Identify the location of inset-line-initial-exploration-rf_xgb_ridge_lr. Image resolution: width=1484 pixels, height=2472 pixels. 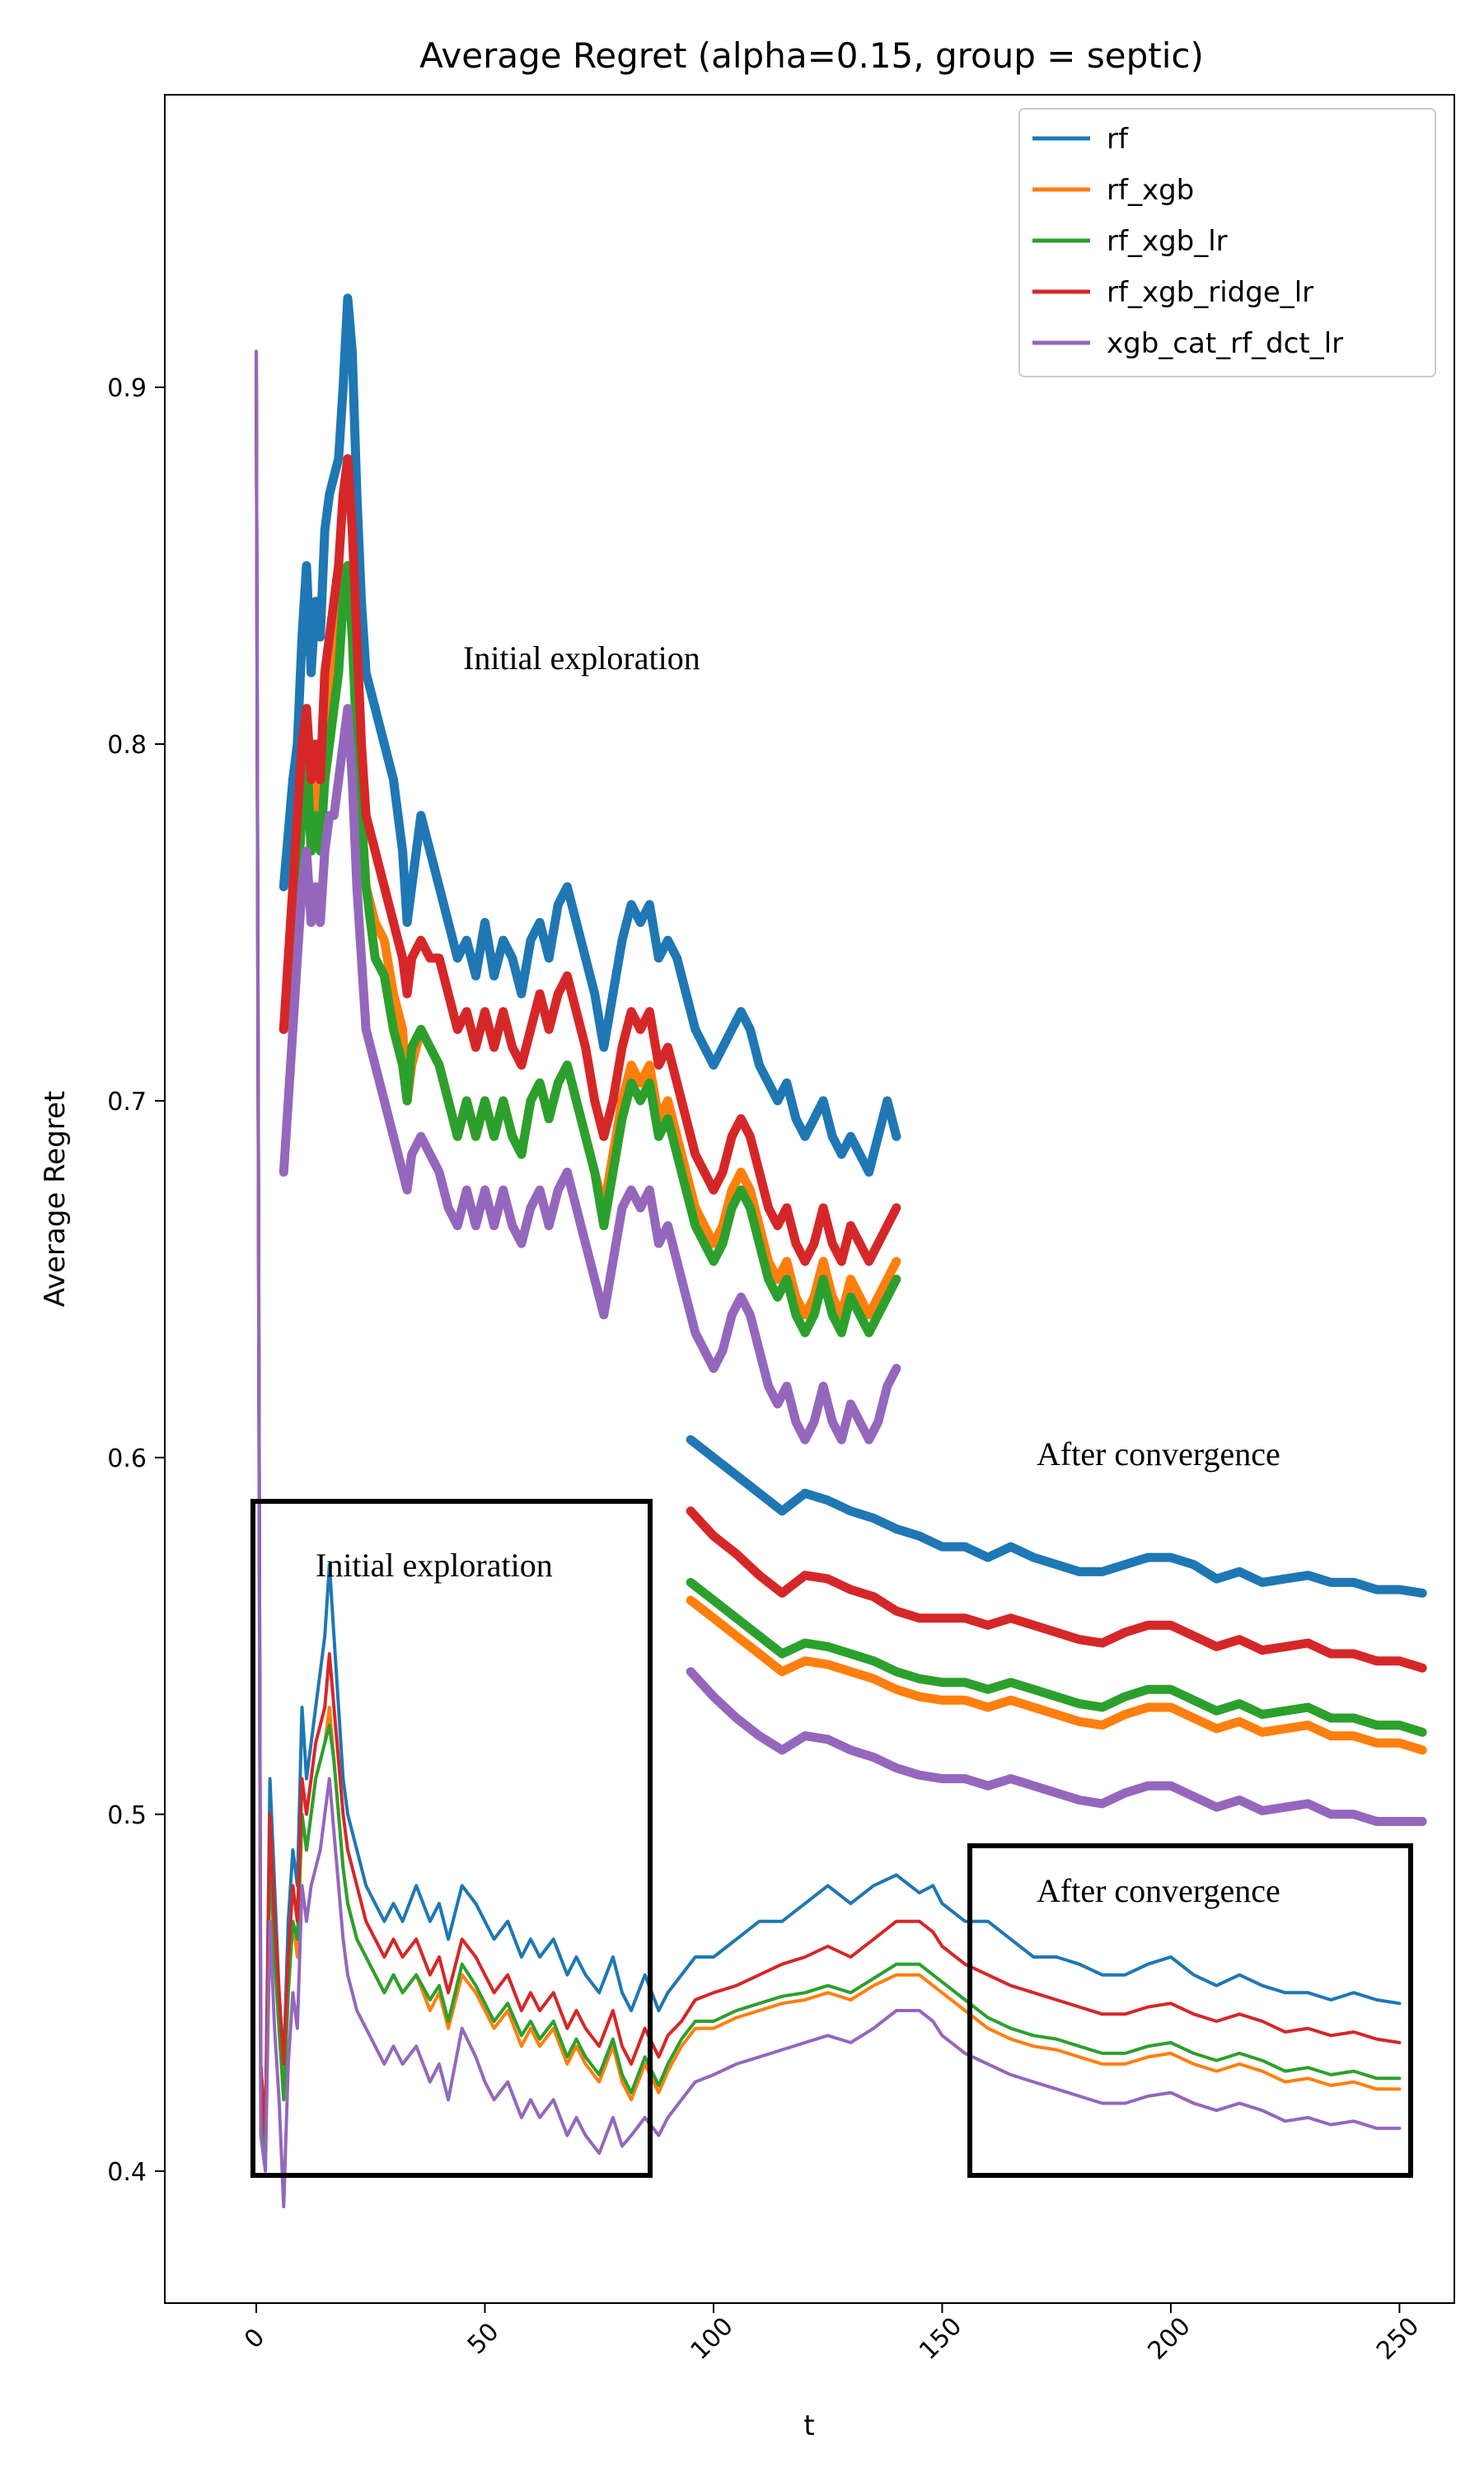
(590, 860).